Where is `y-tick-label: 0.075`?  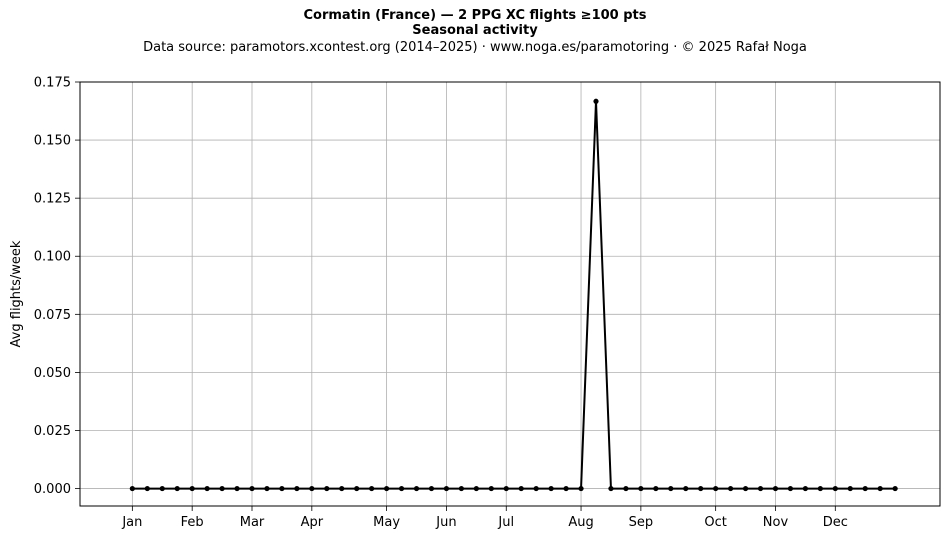 y-tick-label: 0.075 is located at coordinates (52, 315).